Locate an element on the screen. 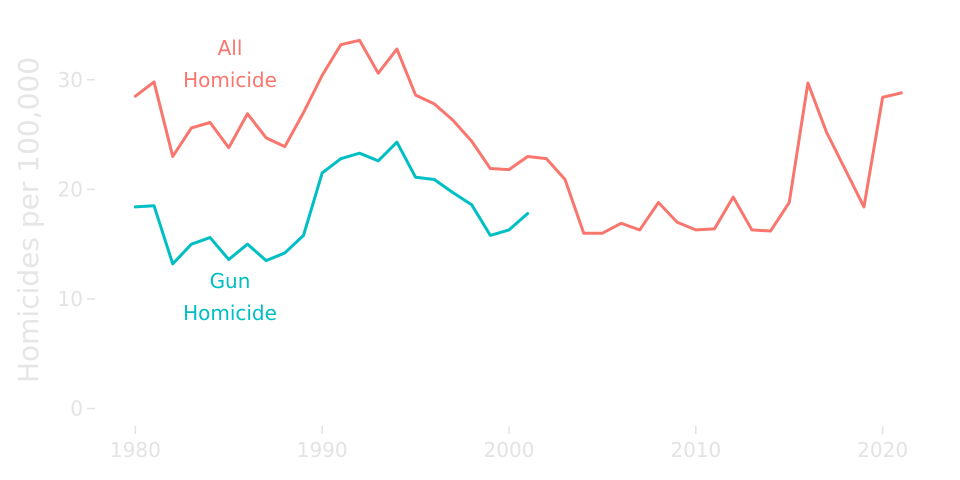  x-tick-label: 1990 is located at coordinates (322, 450).